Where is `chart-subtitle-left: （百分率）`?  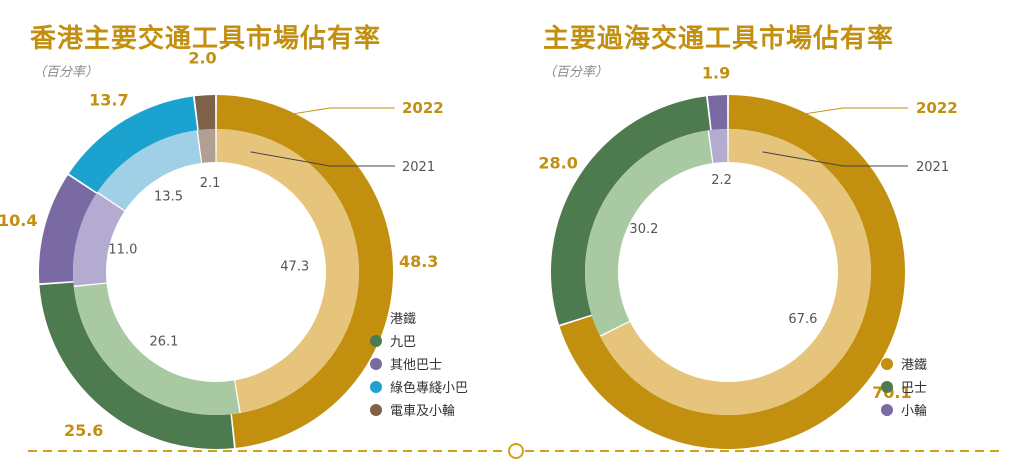 chart-subtitle-left: （百分率） is located at coordinates (66, 72).